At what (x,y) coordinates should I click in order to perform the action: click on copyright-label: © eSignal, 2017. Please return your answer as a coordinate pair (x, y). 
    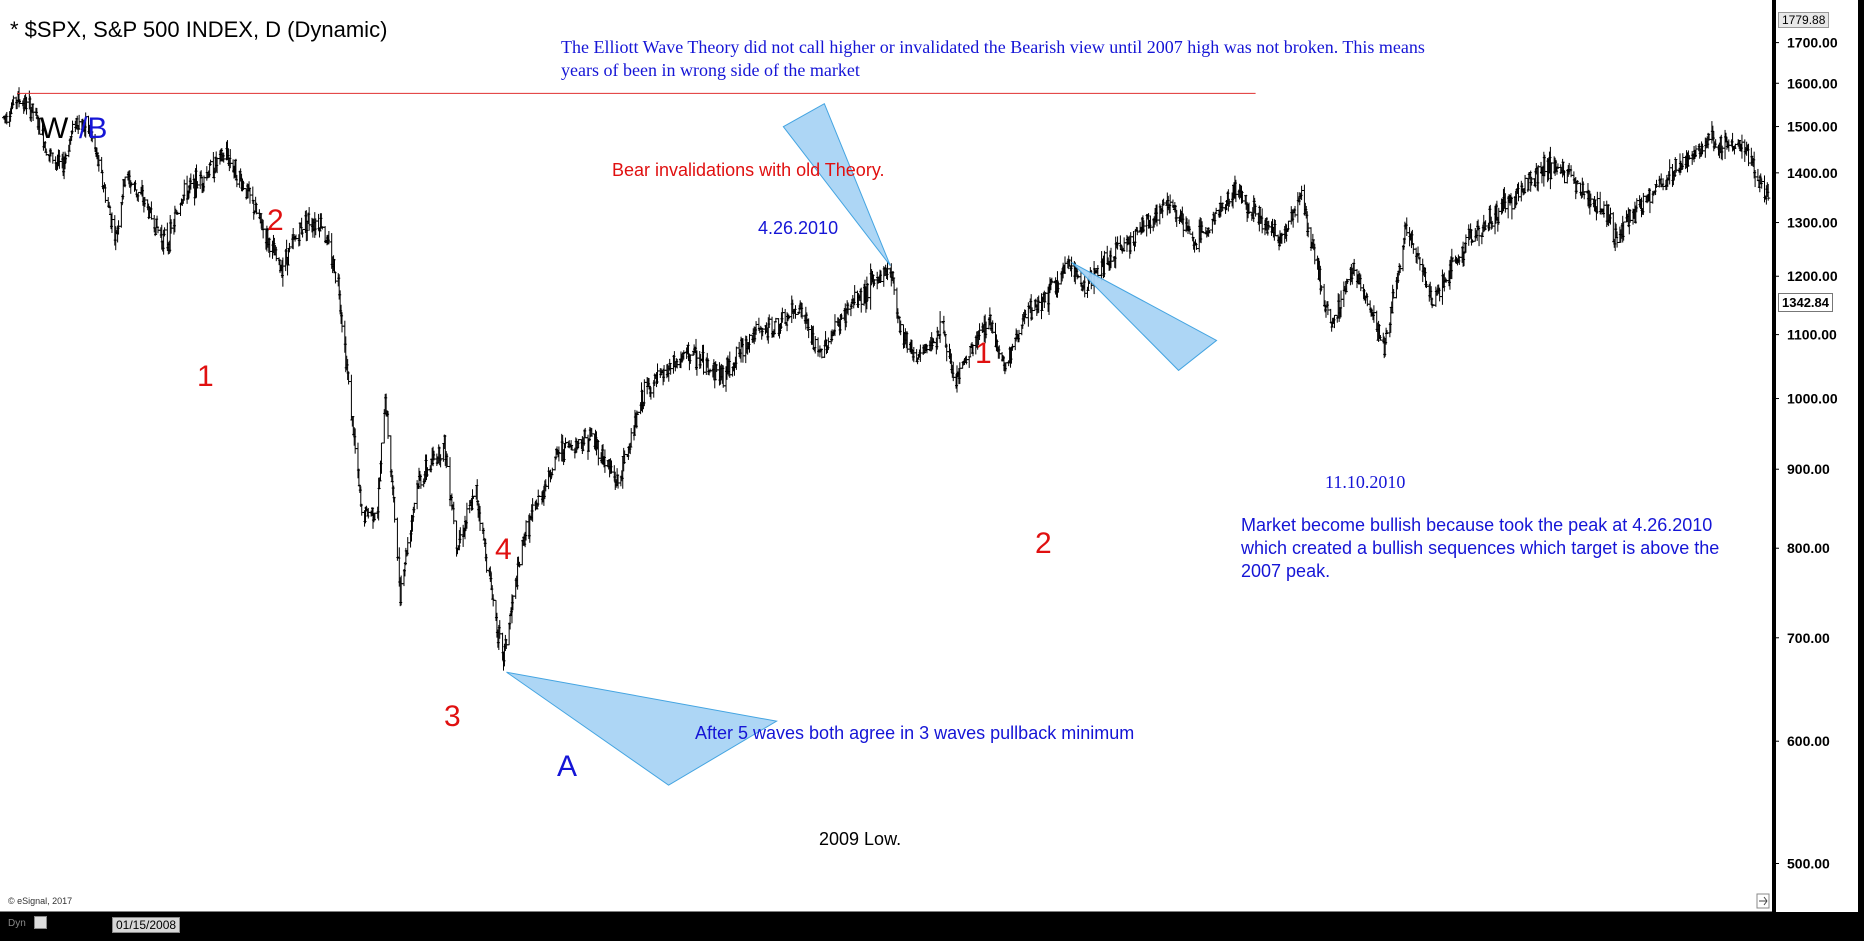
    Looking at the image, I should click on (40, 901).